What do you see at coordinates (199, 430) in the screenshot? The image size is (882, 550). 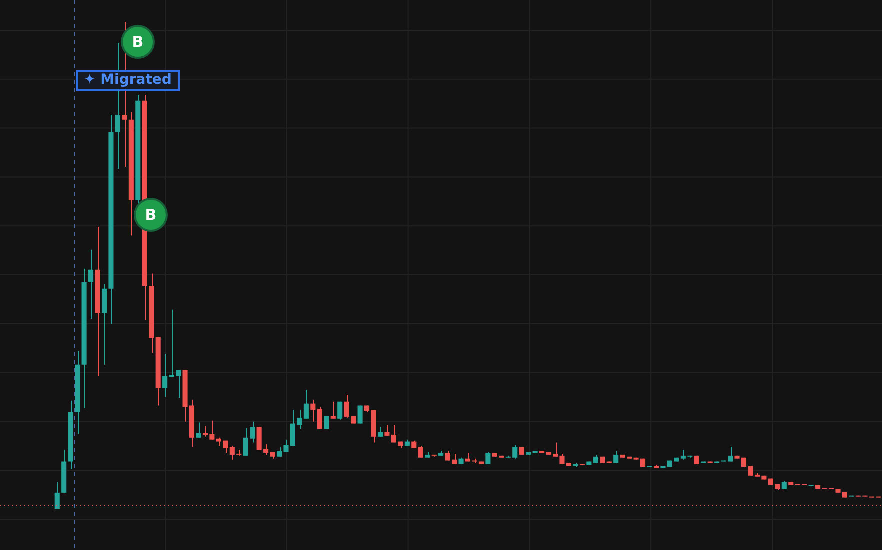 I see `candlestick` at bounding box center [199, 430].